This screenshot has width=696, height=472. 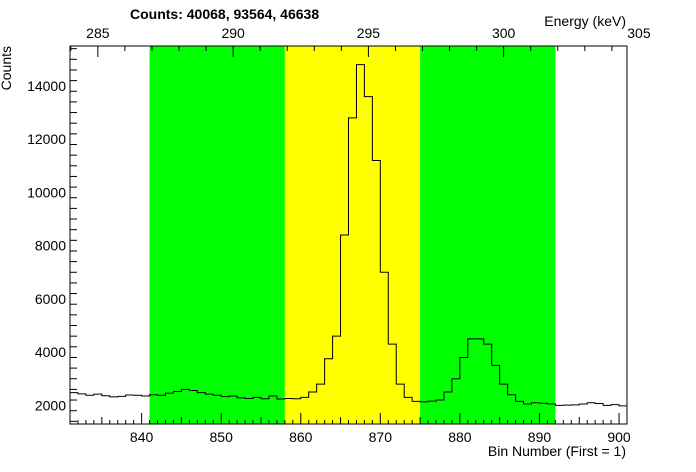 What do you see at coordinates (46, 192) in the screenshot?
I see `y-tick-label: 10000` at bounding box center [46, 192].